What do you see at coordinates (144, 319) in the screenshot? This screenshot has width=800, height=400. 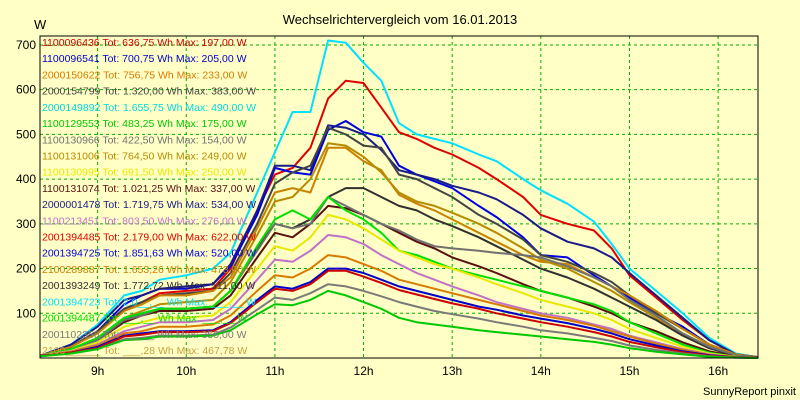 I see `legend-entry: 2001394487 Tot: ___,__ Wh Max: ___,__ W` at bounding box center [144, 319].